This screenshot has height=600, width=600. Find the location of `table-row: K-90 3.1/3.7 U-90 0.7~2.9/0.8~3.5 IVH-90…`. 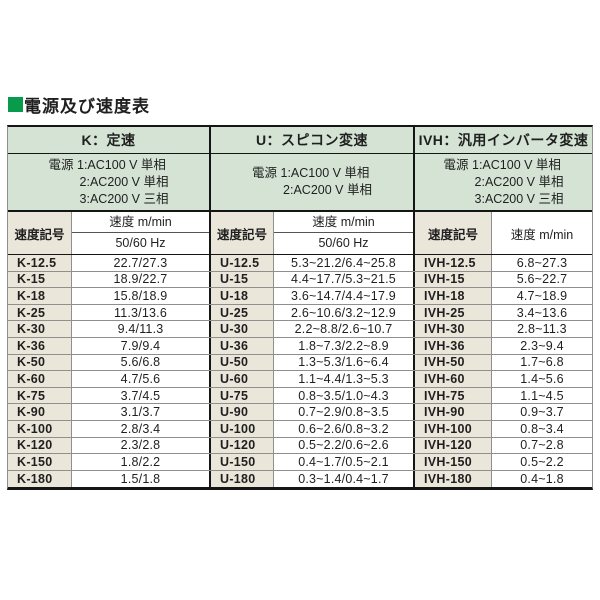

table-row: K-90 3.1/3.7 U-90 0.7~2.9/0.8~3.5 IVH-90… is located at coordinates (300, 412).